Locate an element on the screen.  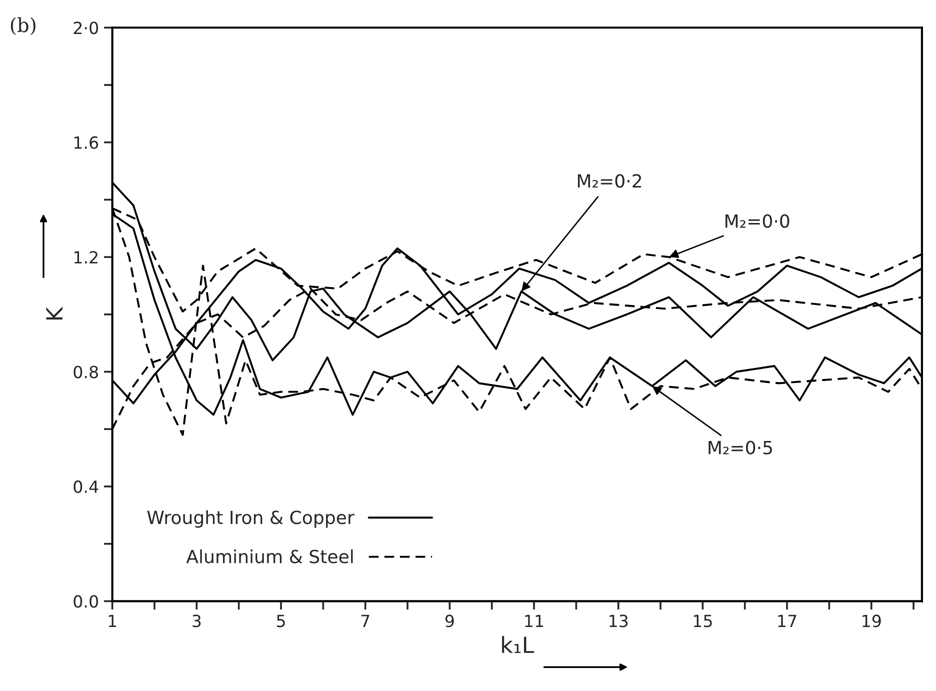
annotation: M₂=0·5 is located at coordinates (740, 447).